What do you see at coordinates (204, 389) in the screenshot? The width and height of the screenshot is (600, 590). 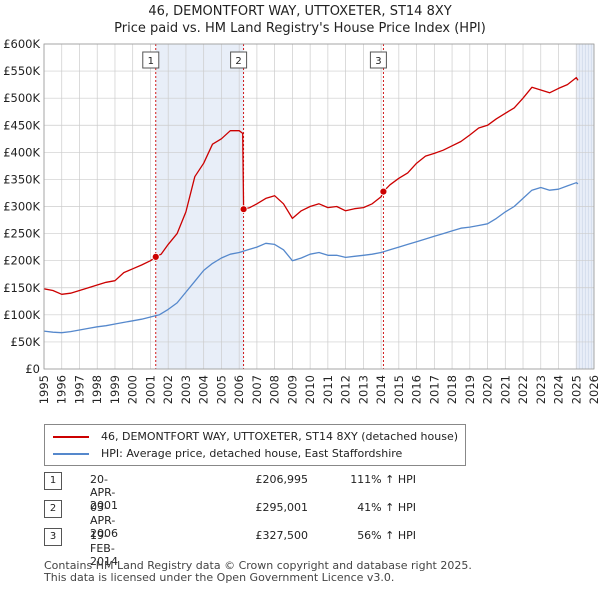 I see `x-tick-label: 2004` at bounding box center [204, 389].